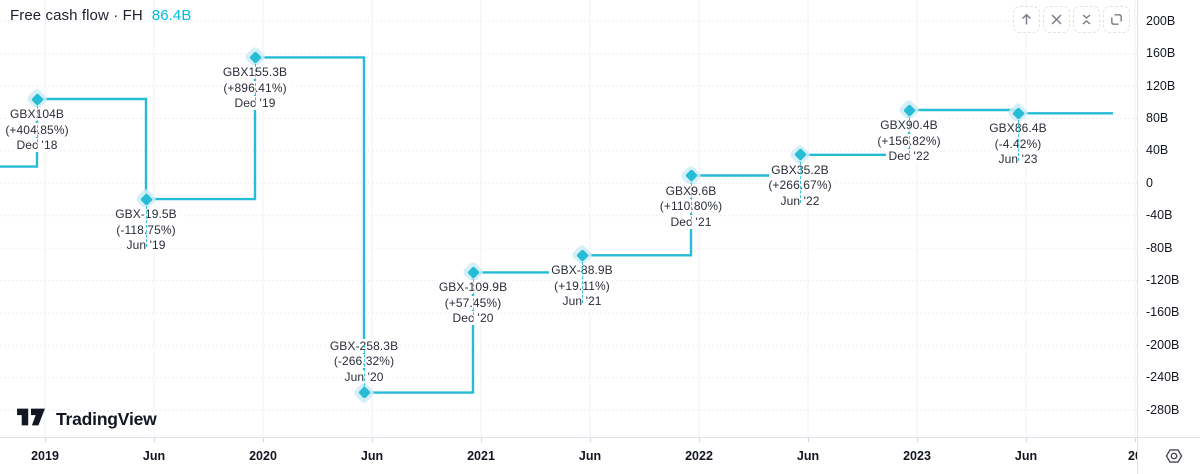 This screenshot has width=1200, height=474. I want to click on x-axis-label: 2023, so click(917, 456).